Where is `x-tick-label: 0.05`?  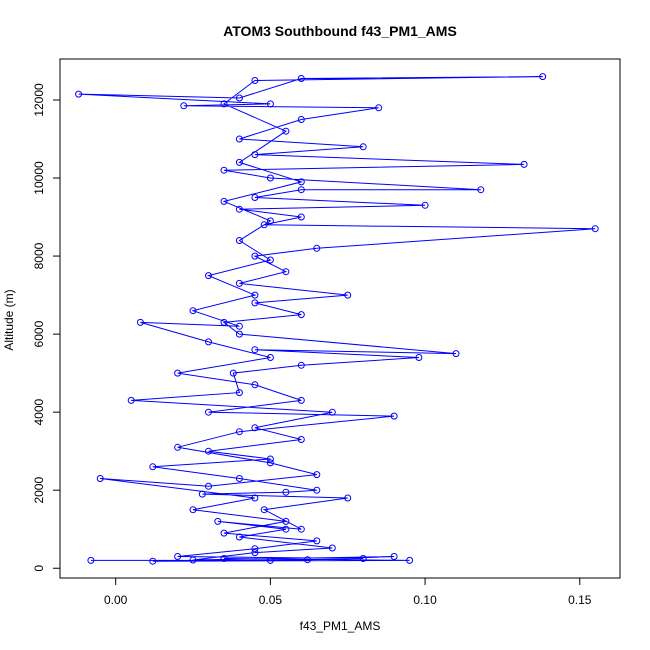 x-tick-label: 0.05 is located at coordinates (271, 600).